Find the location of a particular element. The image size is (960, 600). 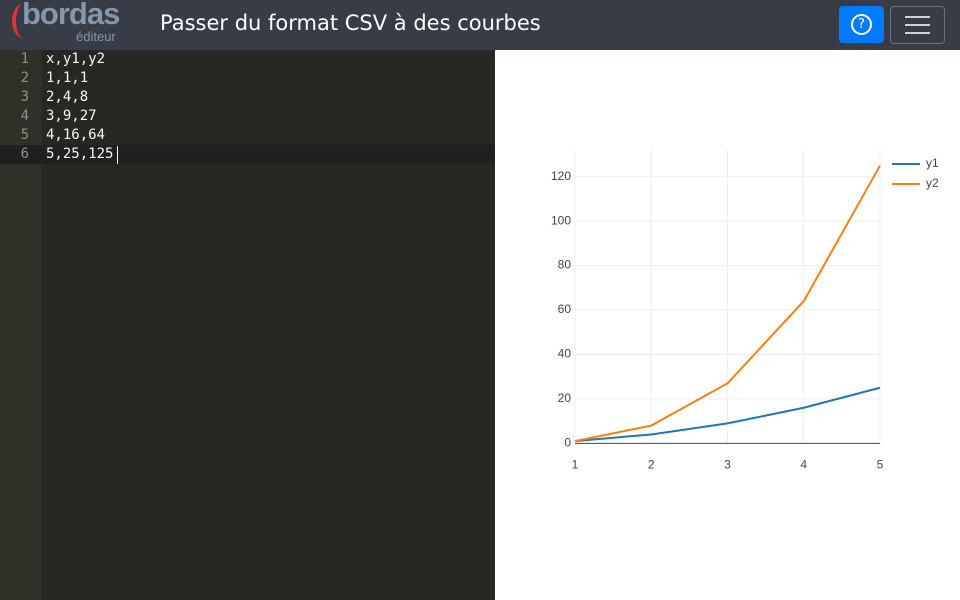

gutter is located at coordinates (21, 325).